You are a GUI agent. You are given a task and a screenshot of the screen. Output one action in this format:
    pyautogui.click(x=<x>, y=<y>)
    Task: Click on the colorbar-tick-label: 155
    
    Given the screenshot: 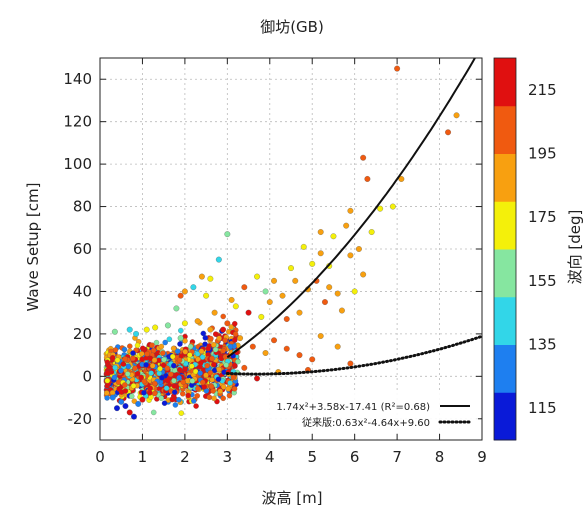 What is the action you would take?
    pyautogui.click(x=542, y=281)
    